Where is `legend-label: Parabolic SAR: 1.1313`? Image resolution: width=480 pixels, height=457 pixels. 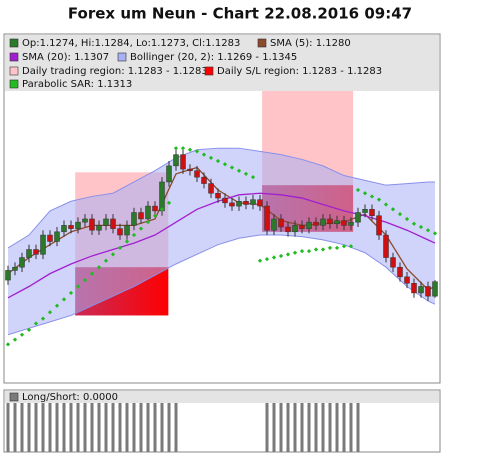 legend-label: Parabolic SAR: 1.1313 is located at coordinates (77, 84).